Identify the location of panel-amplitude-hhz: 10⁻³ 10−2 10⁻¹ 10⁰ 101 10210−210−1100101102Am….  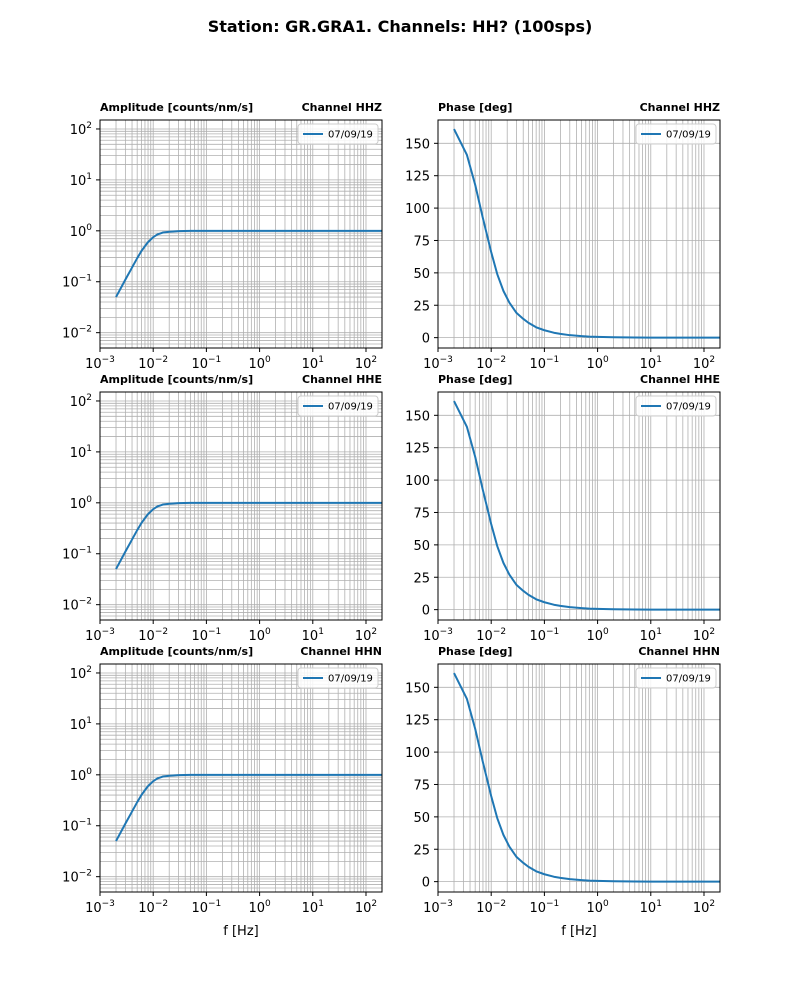
(222, 236).